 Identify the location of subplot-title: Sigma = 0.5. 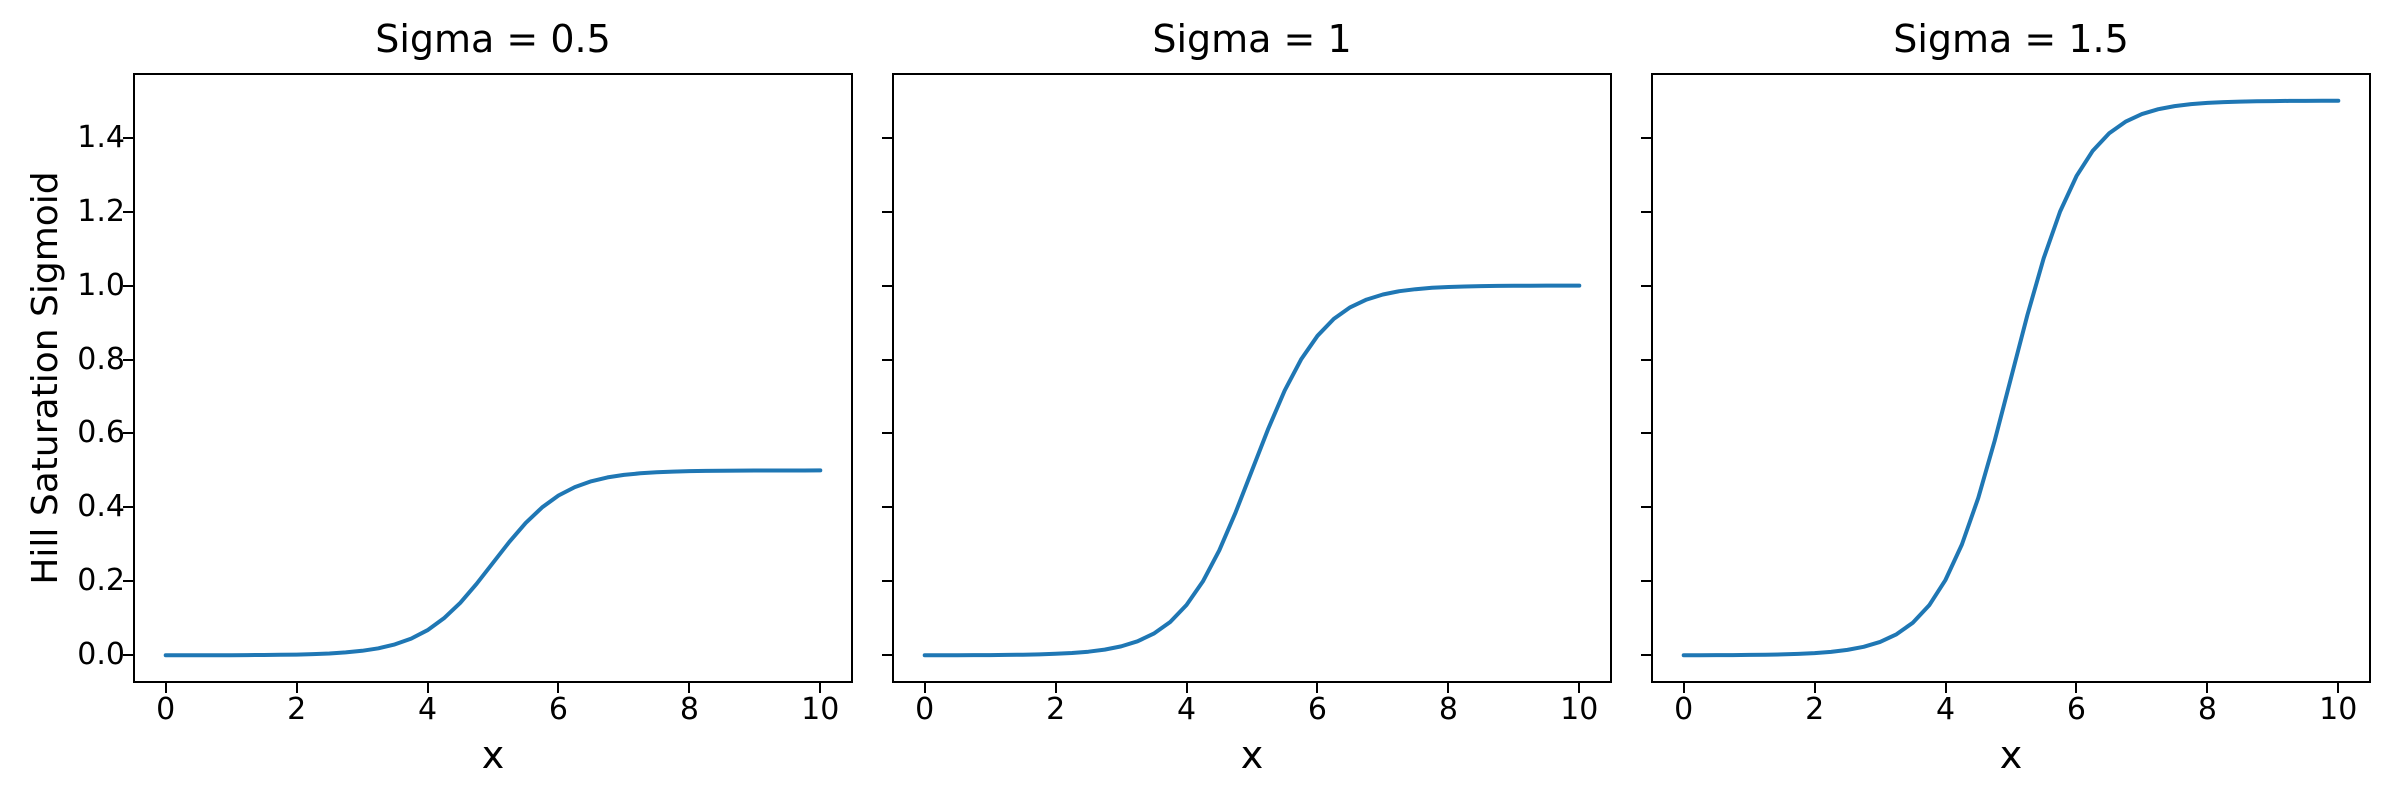
(493, 39).